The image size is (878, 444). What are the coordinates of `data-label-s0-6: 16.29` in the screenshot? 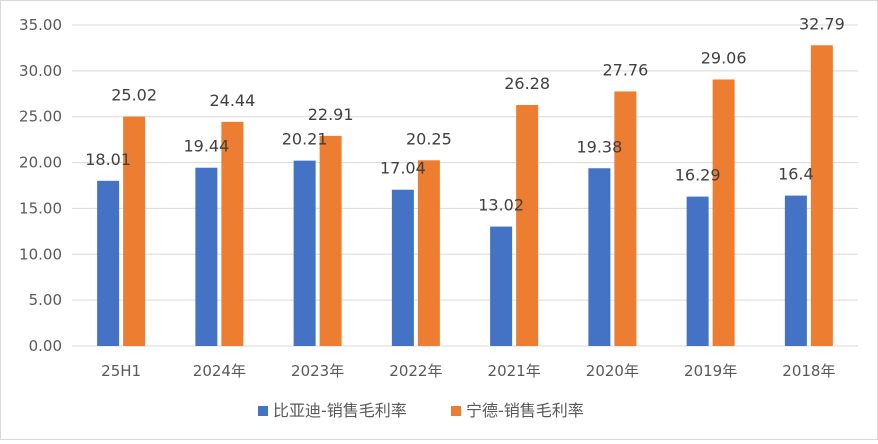 It's located at (698, 175).